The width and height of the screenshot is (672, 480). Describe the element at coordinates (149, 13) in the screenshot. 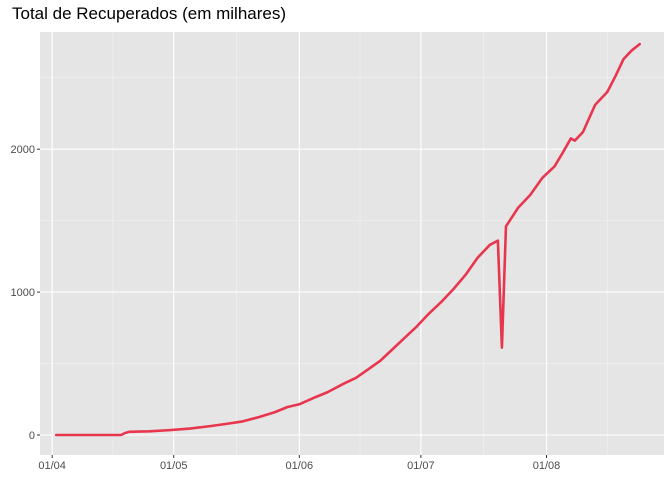

I see `chart-title: Total de Recuperados (em milhares)` at that location.